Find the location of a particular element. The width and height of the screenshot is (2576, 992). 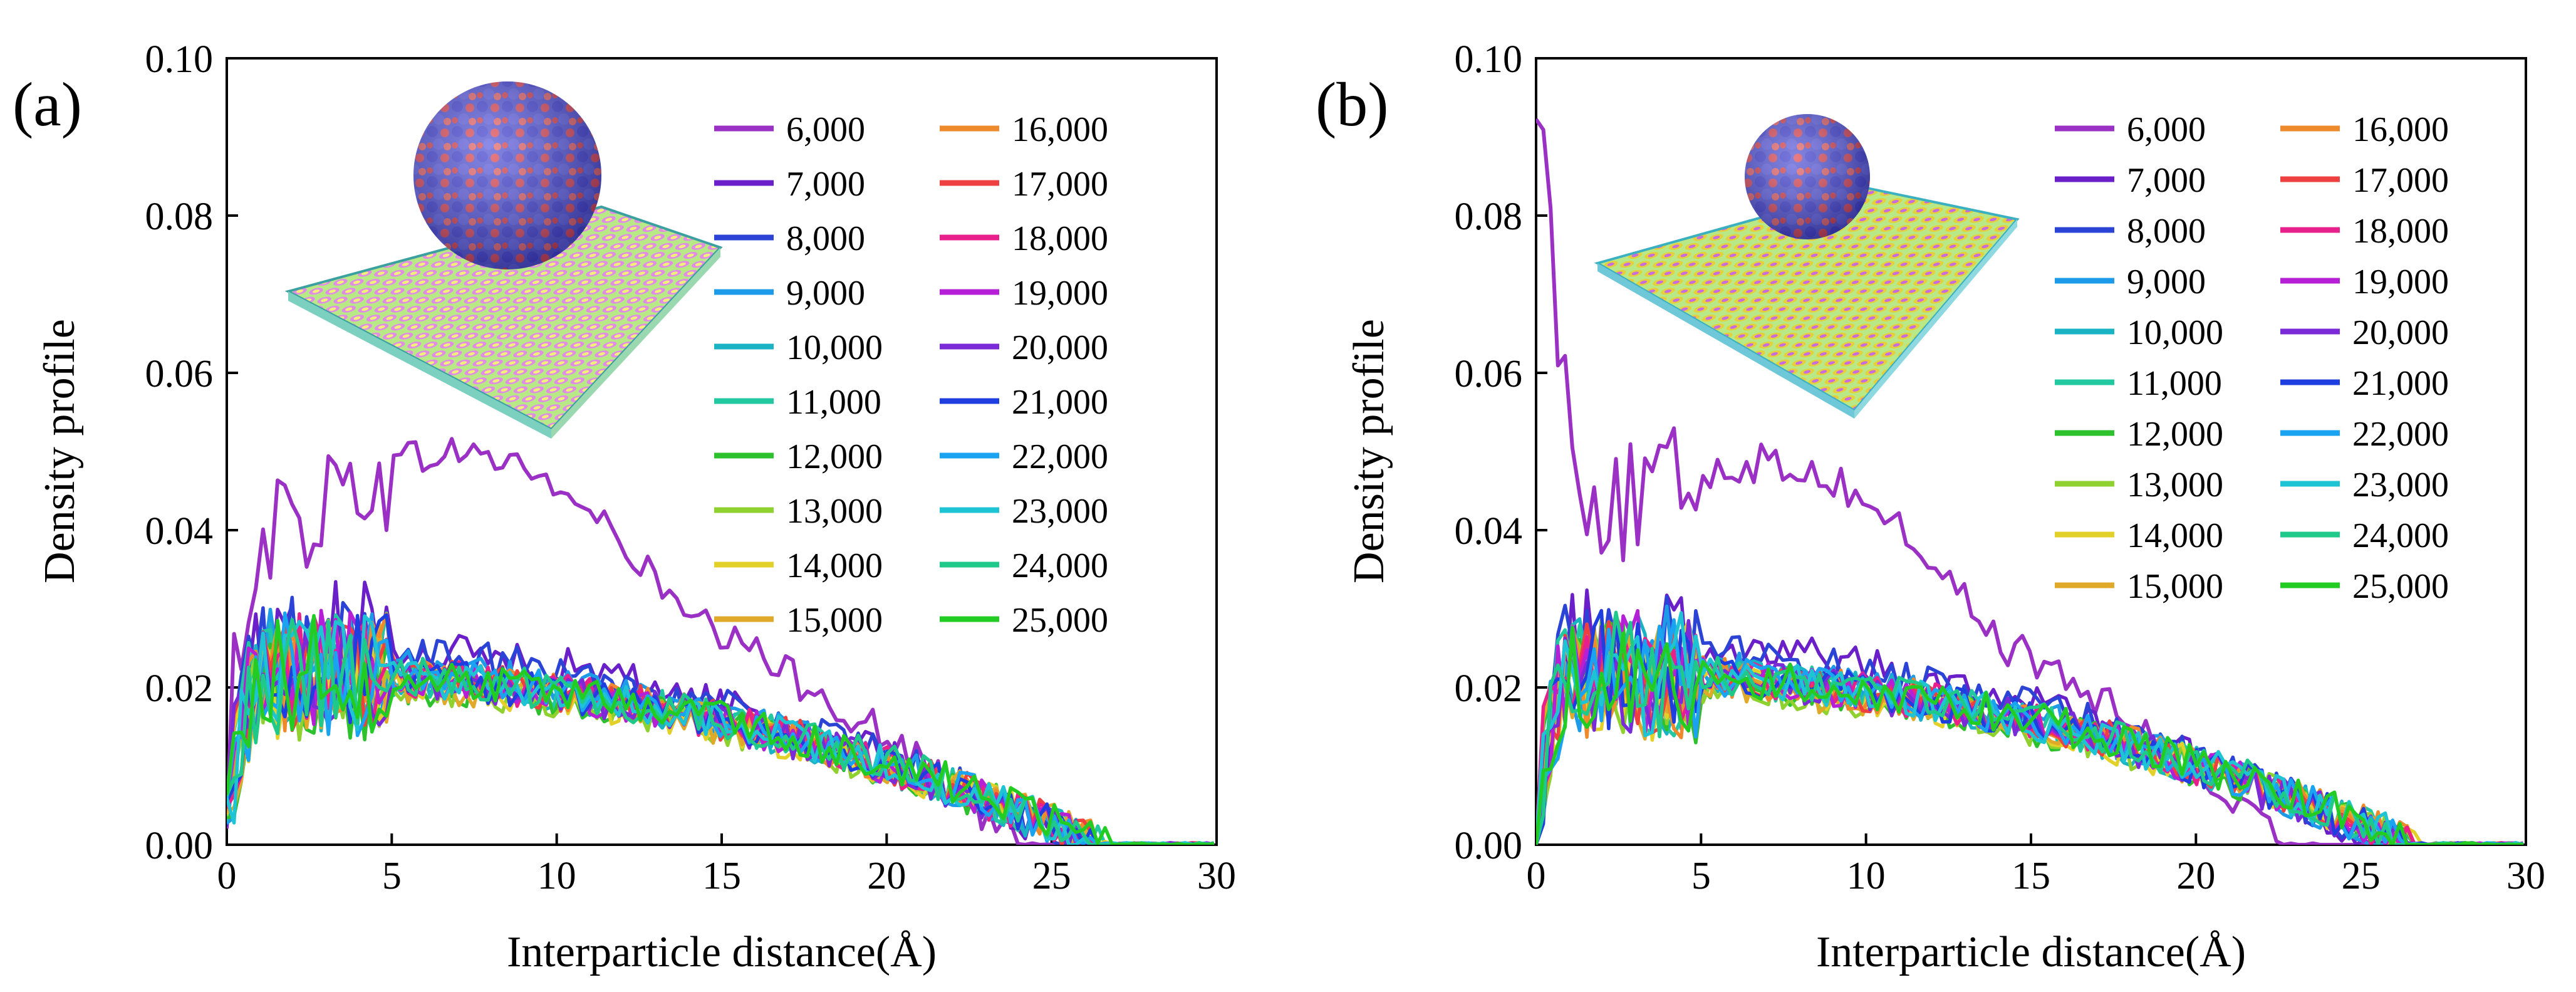

legend-label-a-9000: 9,000 is located at coordinates (826, 293).